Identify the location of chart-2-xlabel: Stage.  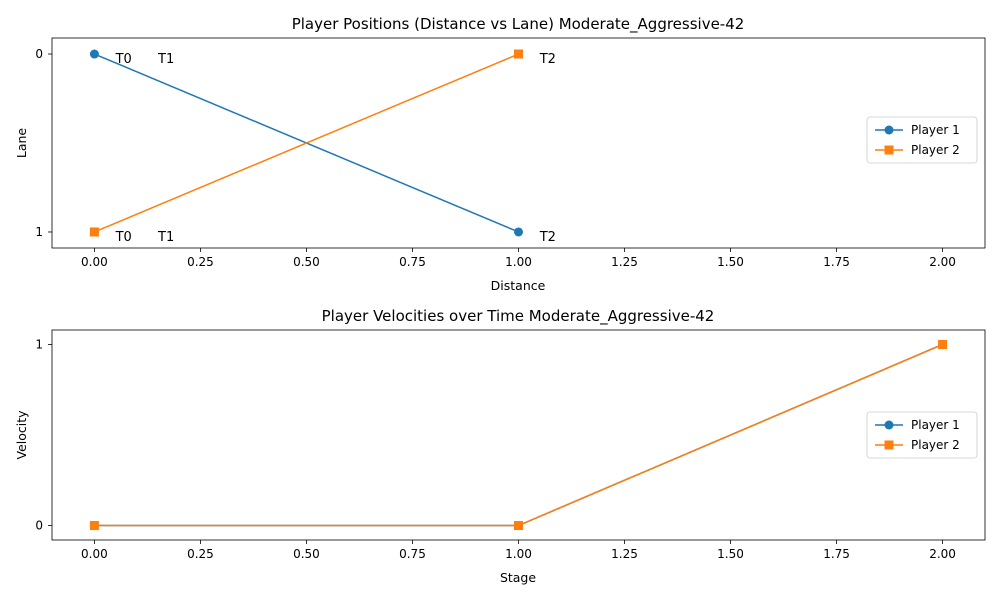
(518, 577).